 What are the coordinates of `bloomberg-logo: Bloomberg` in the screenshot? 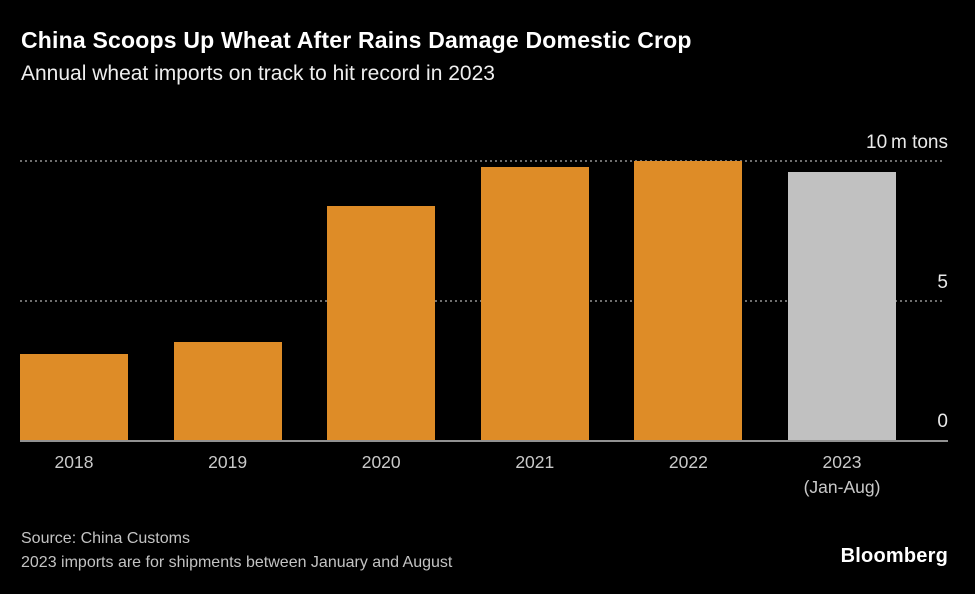 It's located at (894, 556).